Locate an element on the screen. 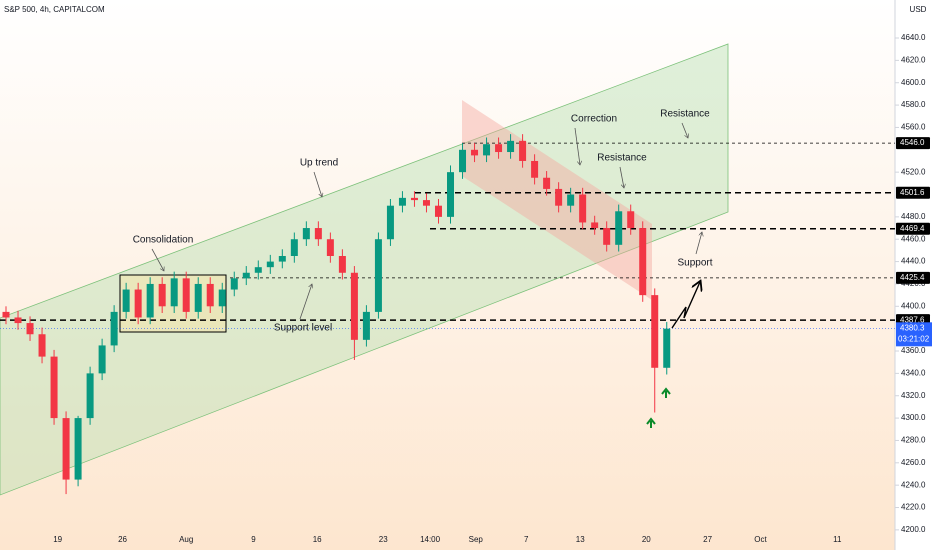 Image resolution: width=932 pixels, height=550 pixels. y-tick-label: 4320.0 is located at coordinates (913, 395).